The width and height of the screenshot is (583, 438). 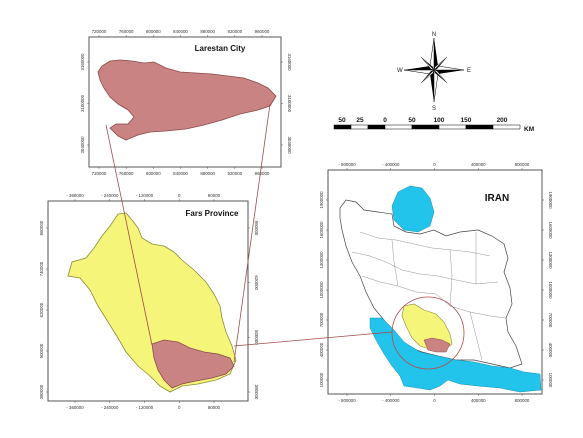 What do you see at coordinates (41, 391) in the screenshot?
I see `fars-y-tick-left: 380000` at bounding box center [41, 391].